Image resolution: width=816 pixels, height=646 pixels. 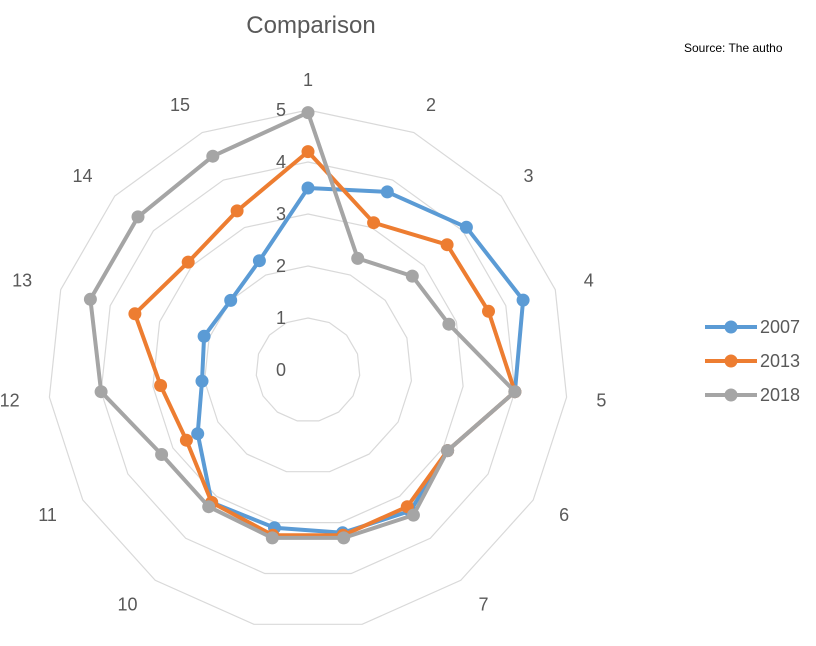 What do you see at coordinates (484, 605) in the screenshot?
I see `category-label: 7` at bounding box center [484, 605].